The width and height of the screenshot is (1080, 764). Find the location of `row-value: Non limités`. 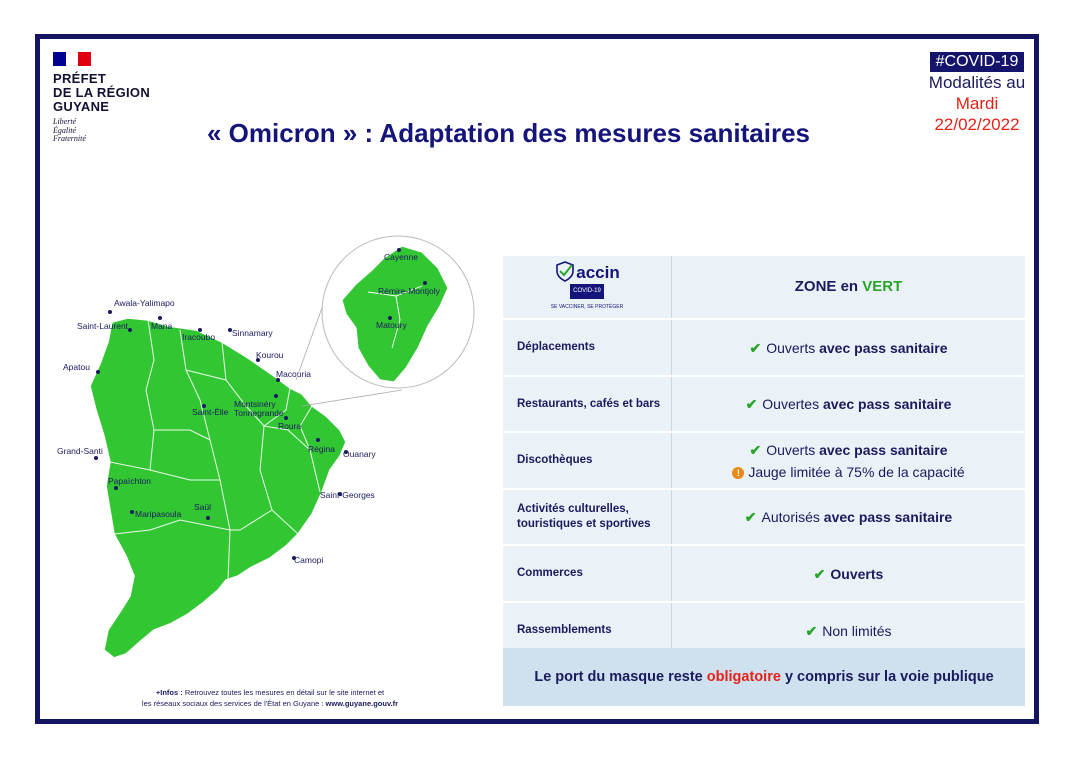

row-value: Non limités is located at coordinates (857, 630).